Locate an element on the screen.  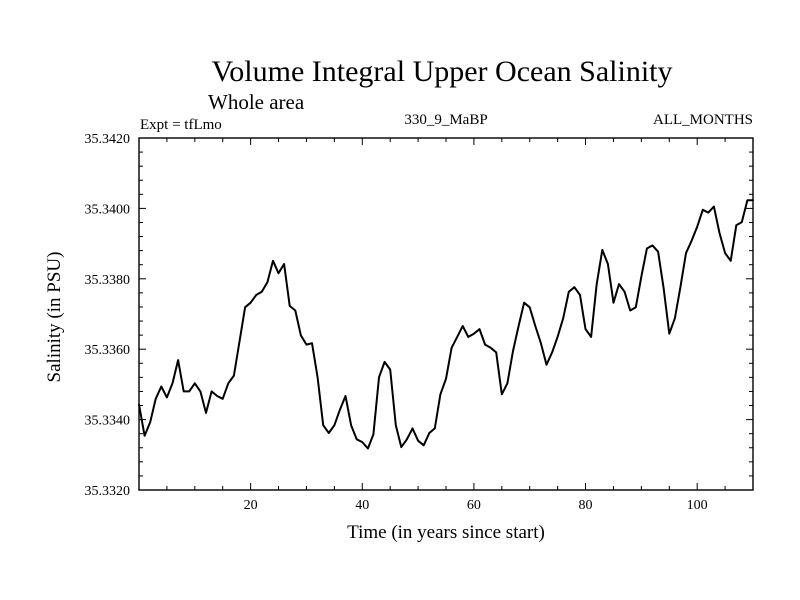
period-label: ALL_MONTHS is located at coordinates (703, 120).